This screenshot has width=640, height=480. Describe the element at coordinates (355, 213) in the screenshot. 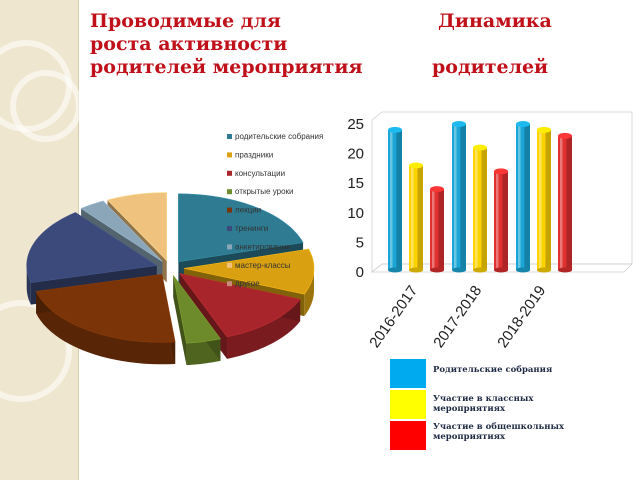

I see `y-tick-label: 10` at that location.